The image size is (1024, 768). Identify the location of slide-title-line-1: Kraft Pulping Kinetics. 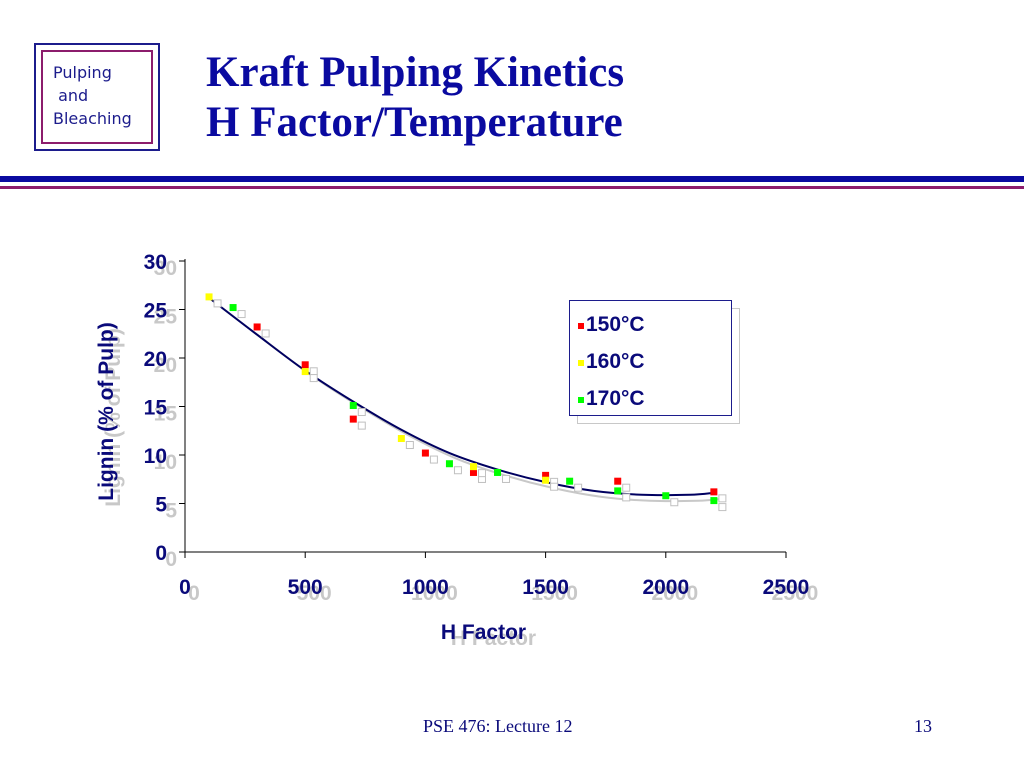
(415, 72).